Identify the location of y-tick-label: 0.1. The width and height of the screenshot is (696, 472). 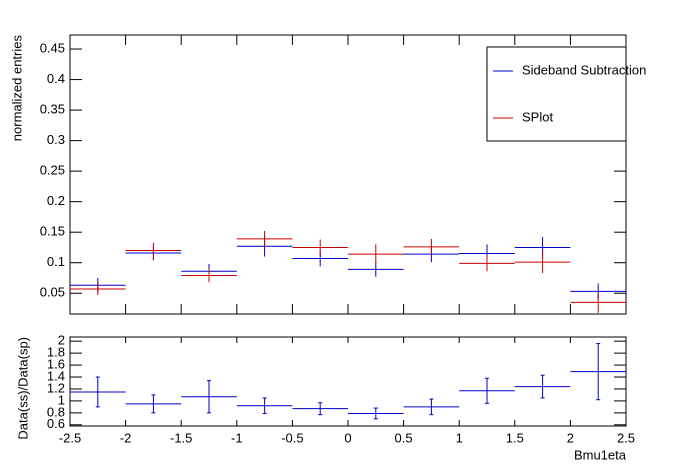
(56, 261).